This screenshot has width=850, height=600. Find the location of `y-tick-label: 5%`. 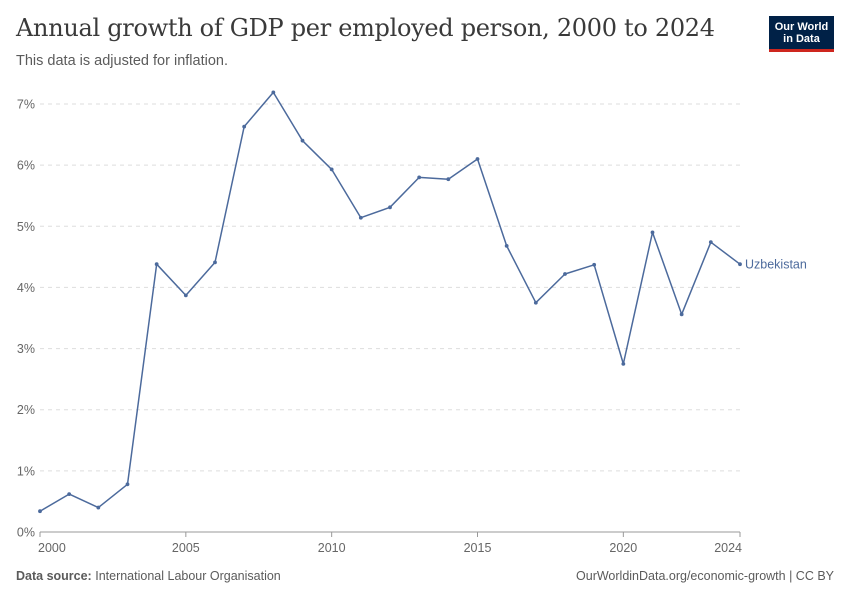

y-tick-label: 5% is located at coordinates (26, 227).